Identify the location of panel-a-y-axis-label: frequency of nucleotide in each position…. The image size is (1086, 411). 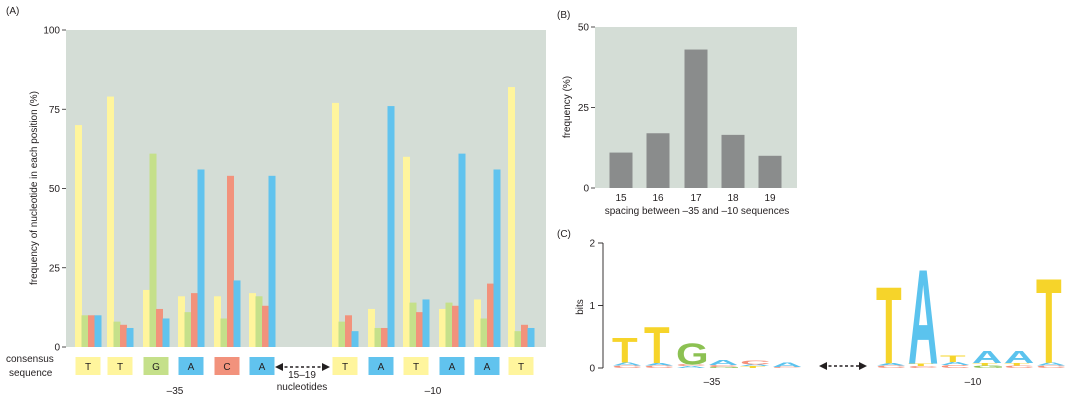
(34, 188).